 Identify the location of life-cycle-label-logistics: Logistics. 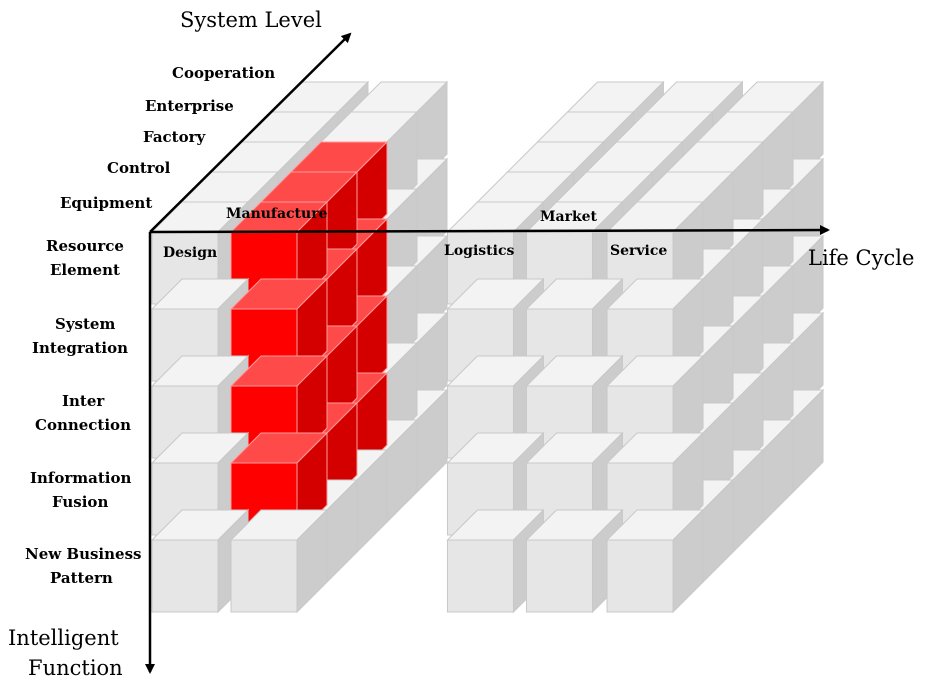
(479, 251).